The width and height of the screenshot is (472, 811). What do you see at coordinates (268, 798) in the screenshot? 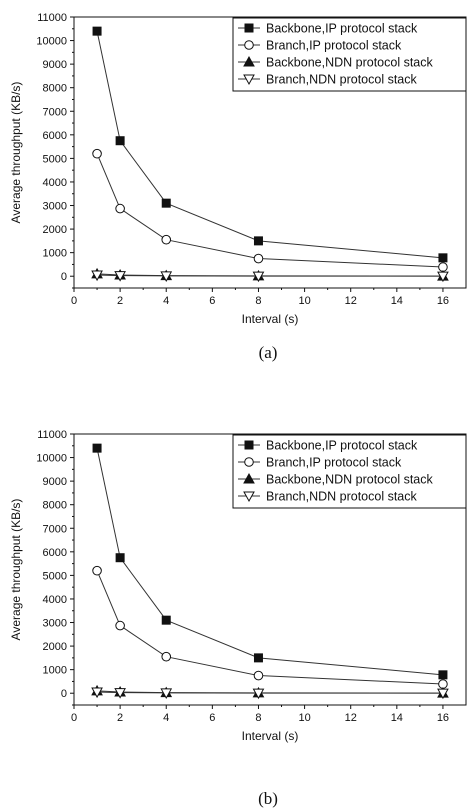
I see `panel-caption: (b)` at bounding box center [268, 798].